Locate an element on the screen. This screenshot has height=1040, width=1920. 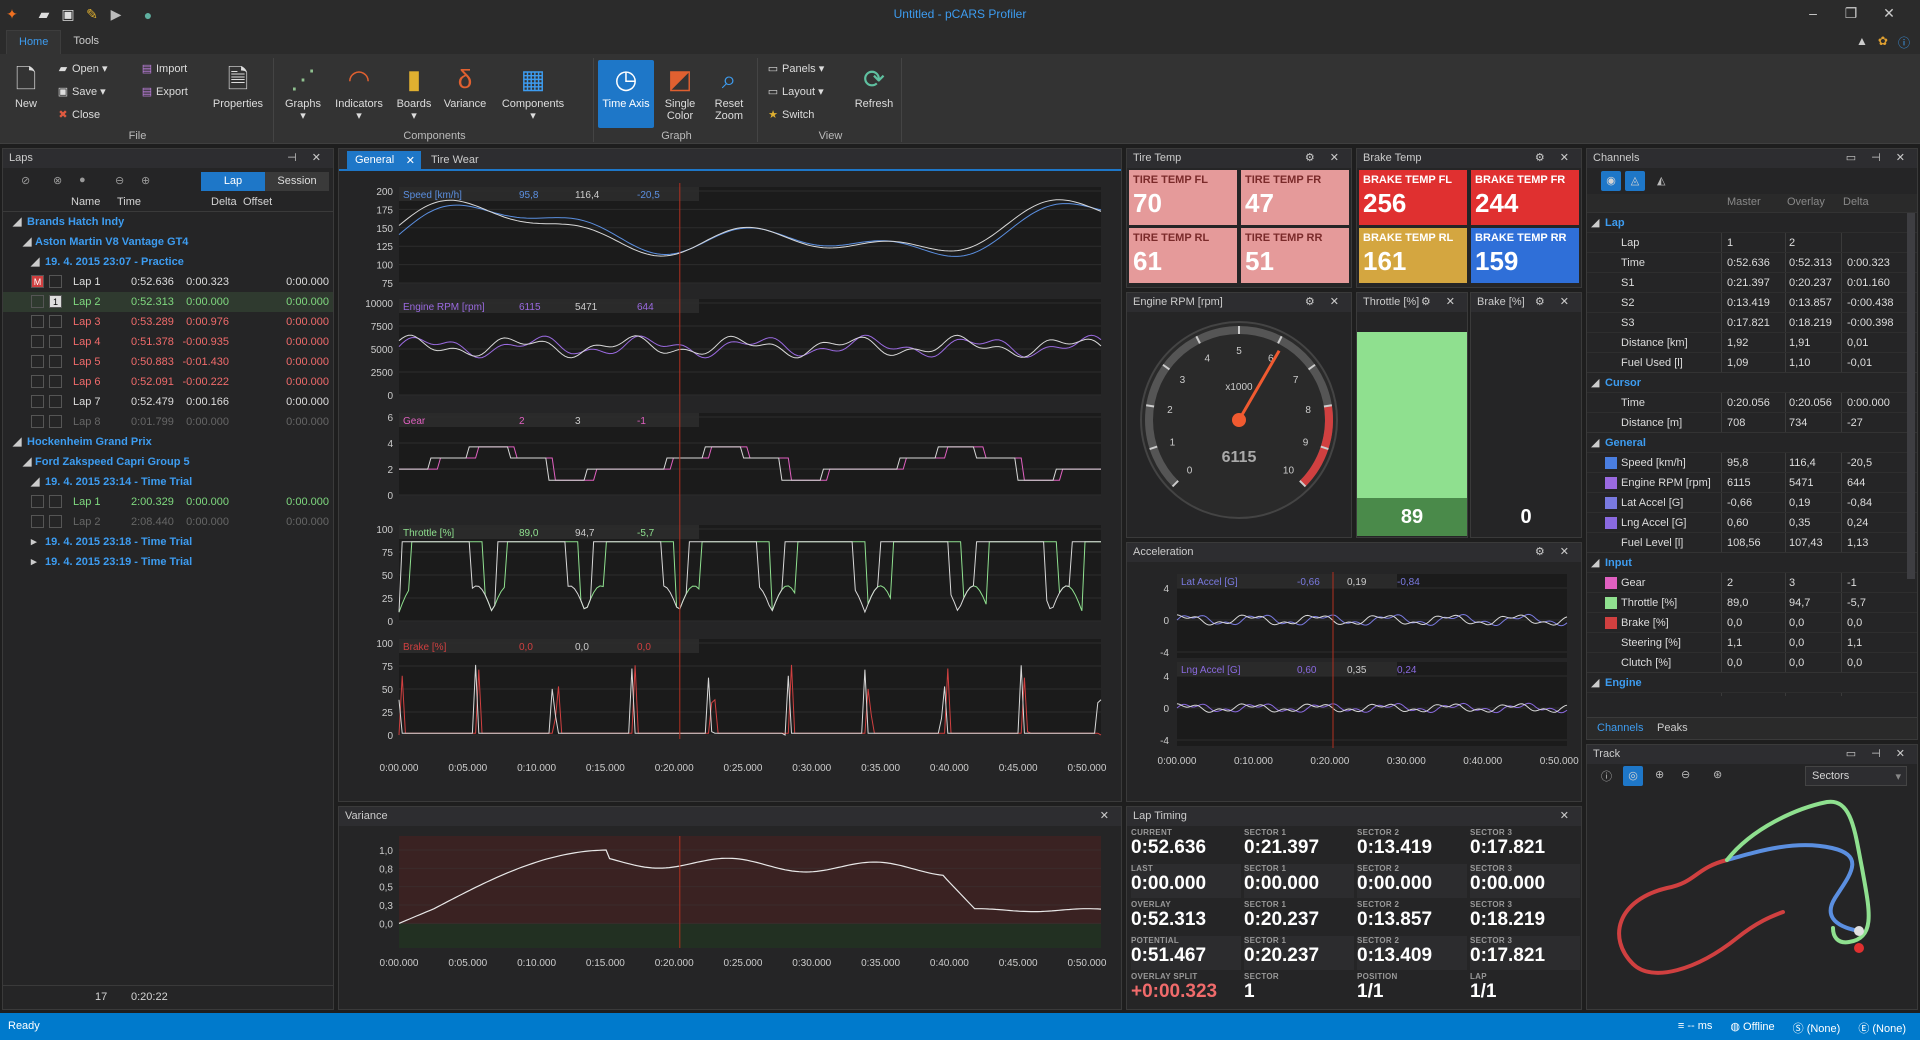
master-lap-icon: ◉ is located at coordinates (1611, 181).